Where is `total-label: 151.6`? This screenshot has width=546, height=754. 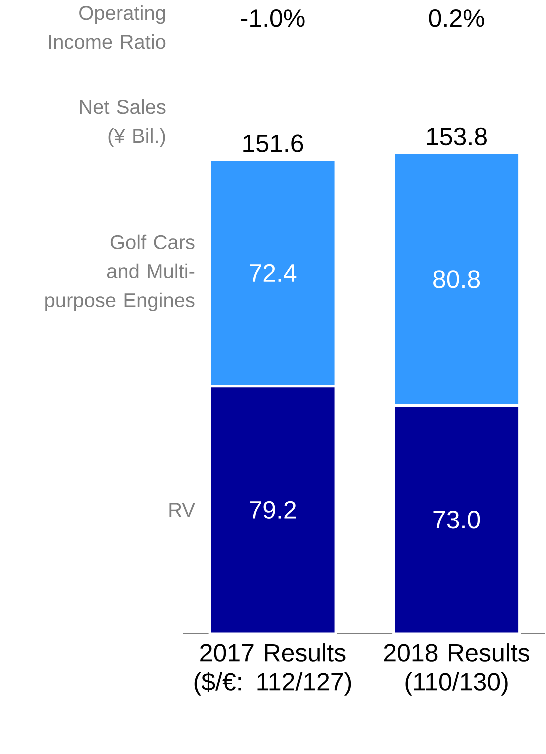
total-label: 151.6 is located at coordinates (274, 143).